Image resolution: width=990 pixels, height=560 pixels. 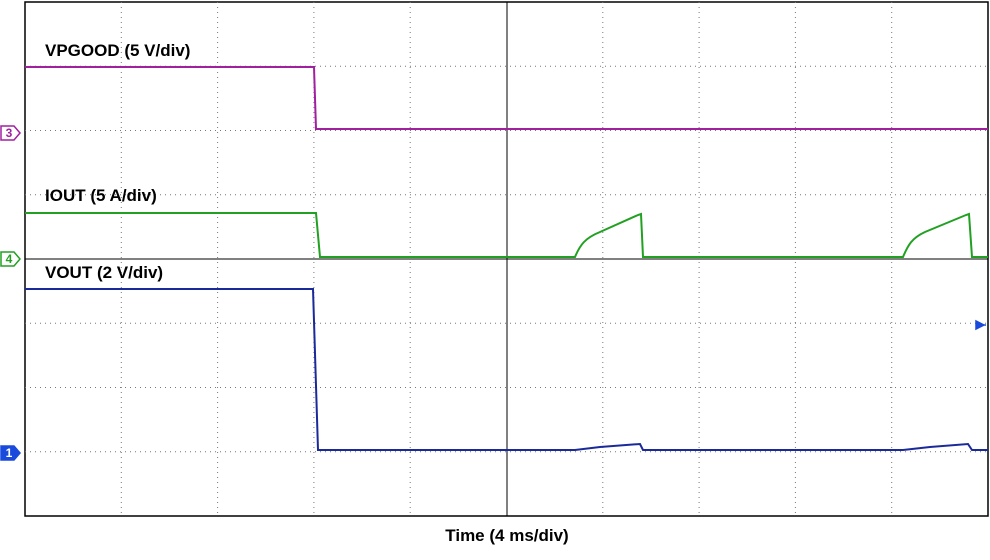 I want to click on channel-marker: 4, so click(x=10, y=259).